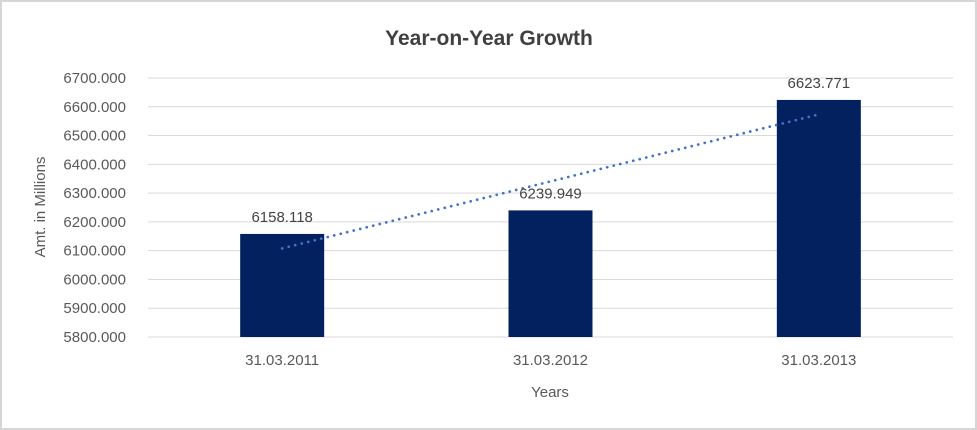 Image resolution: width=977 pixels, height=430 pixels. What do you see at coordinates (94, 308) in the screenshot?
I see `y-tick-label: 5900.000` at bounding box center [94, 308].